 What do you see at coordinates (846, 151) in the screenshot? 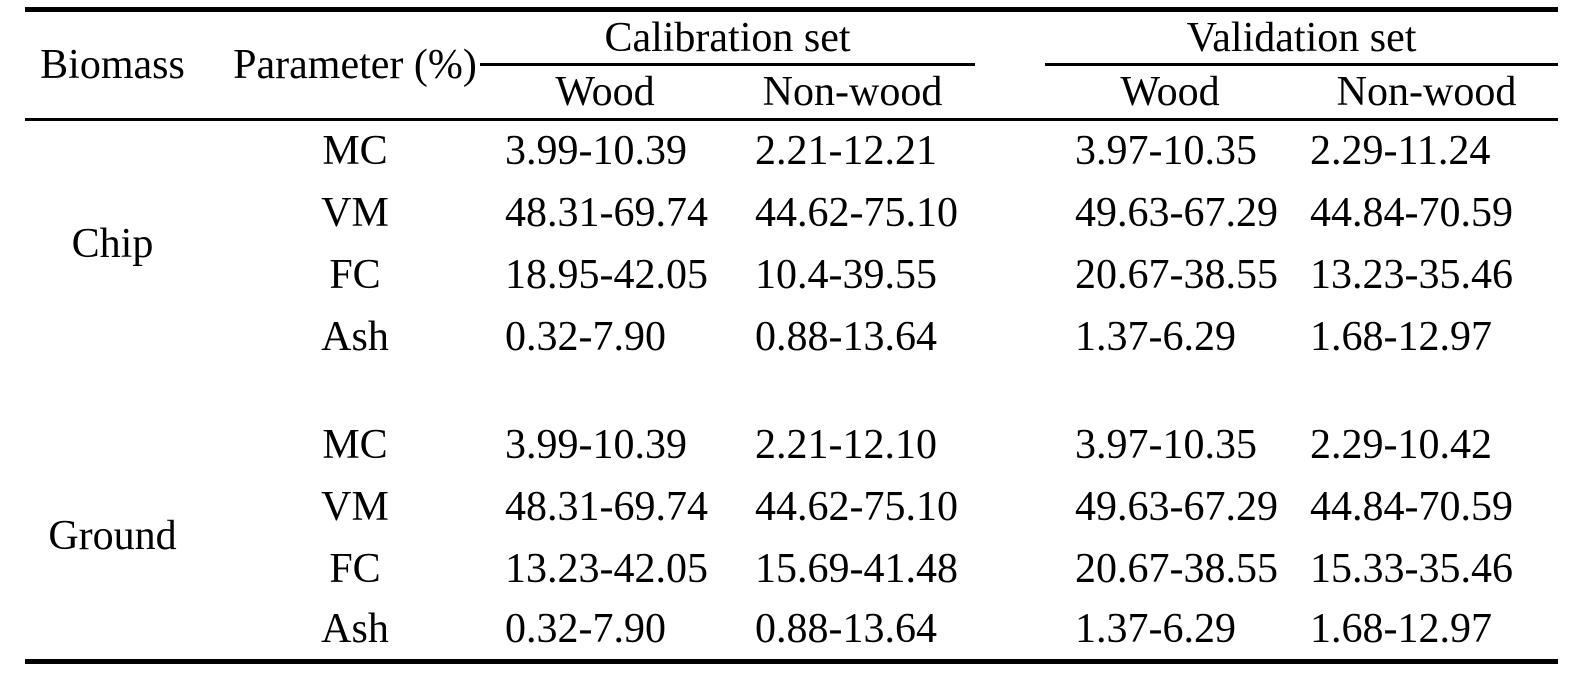
I see `cal-nonwood-range: 2.21-12.21` at bounding box center [846, 151].